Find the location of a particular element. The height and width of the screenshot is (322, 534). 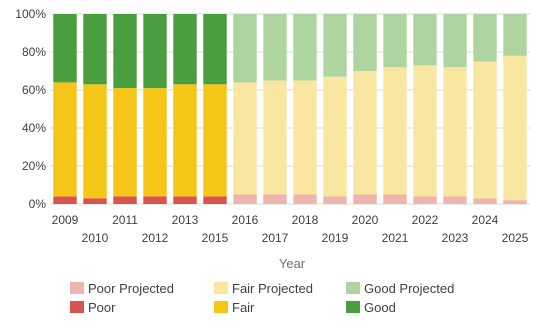

y-axis-ticks: 0% 20% 40% 60% 80% 100% is located at coordinates (30, 109).